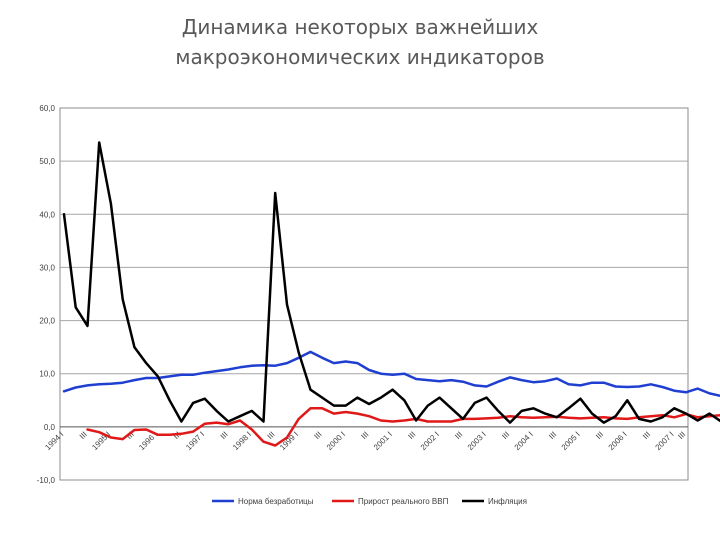  What do you see at coordinates (47, 374) in the screenshot?
I see `y-tick-label: 10,0` at bounding box center [47, 374].